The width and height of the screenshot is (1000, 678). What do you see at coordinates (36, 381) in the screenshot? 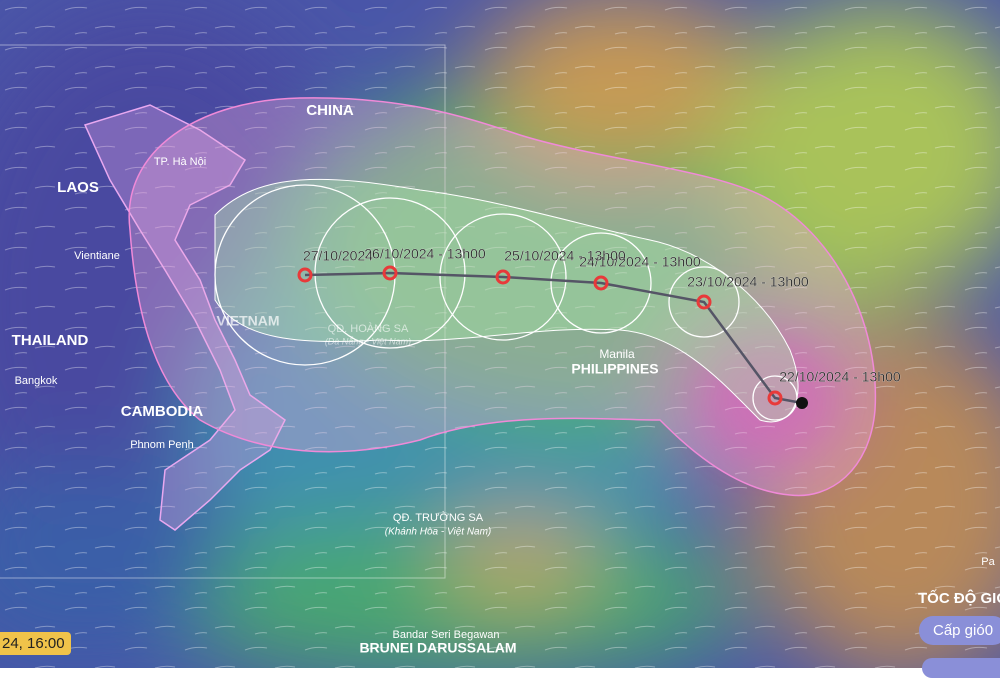
I see `place-label: Bangkok` at bounding box center [36, 381].